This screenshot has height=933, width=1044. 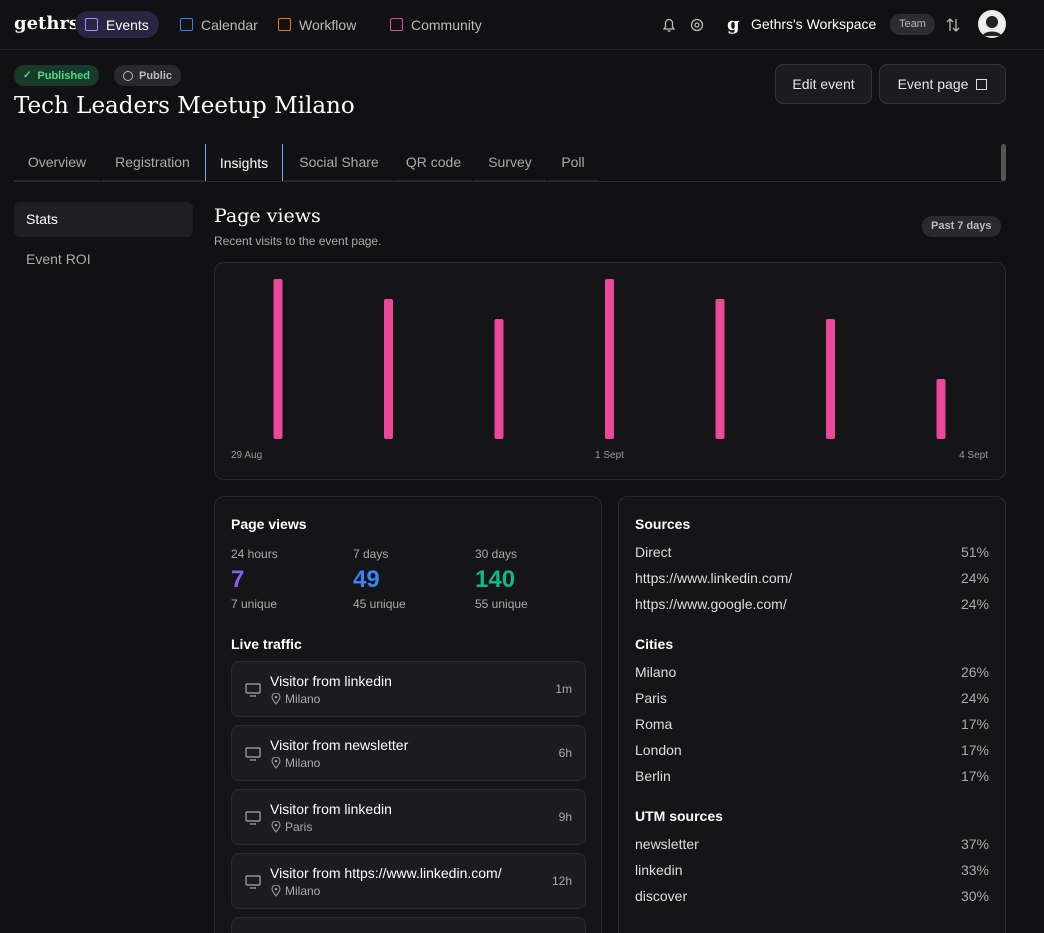 What do you see at coordinates (57, 162) in the screenshot?
I see `tab: Overview` at bounding box center [57, 162].